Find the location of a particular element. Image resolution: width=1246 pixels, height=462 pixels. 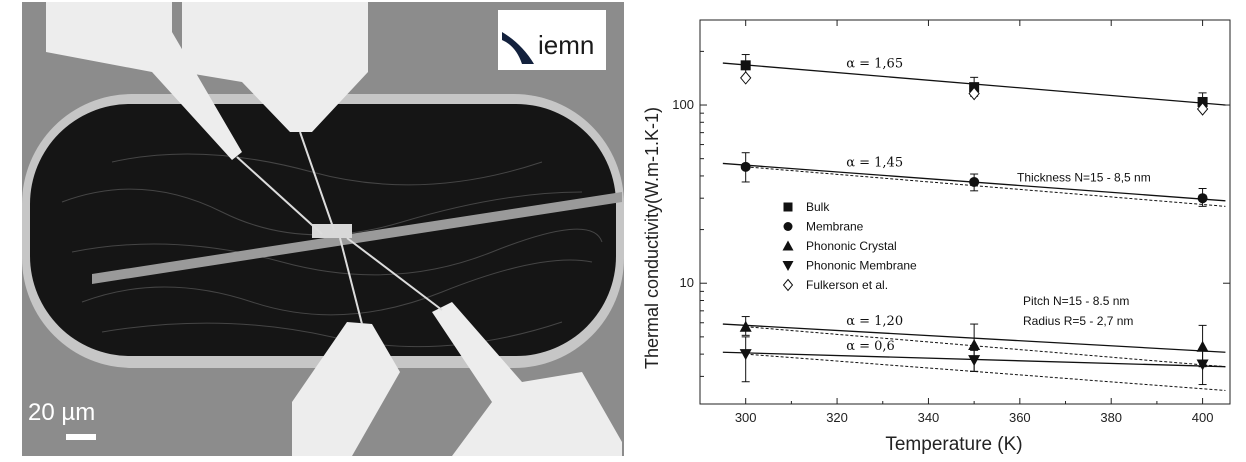

legend-marker-circle is located at coordinates (788, 226).